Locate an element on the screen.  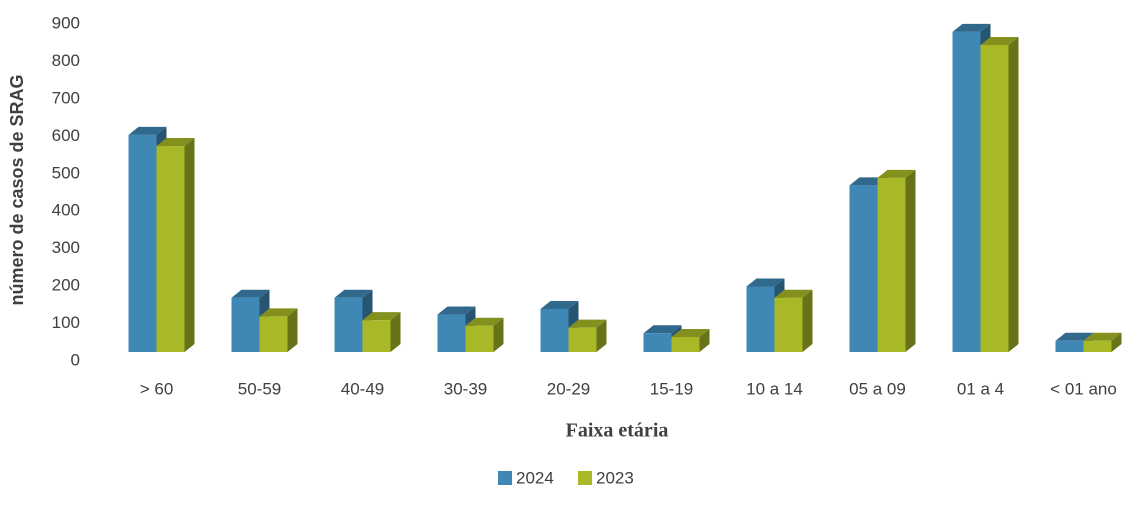
y-tick-label: 400 is located at coordinates (66, 210).